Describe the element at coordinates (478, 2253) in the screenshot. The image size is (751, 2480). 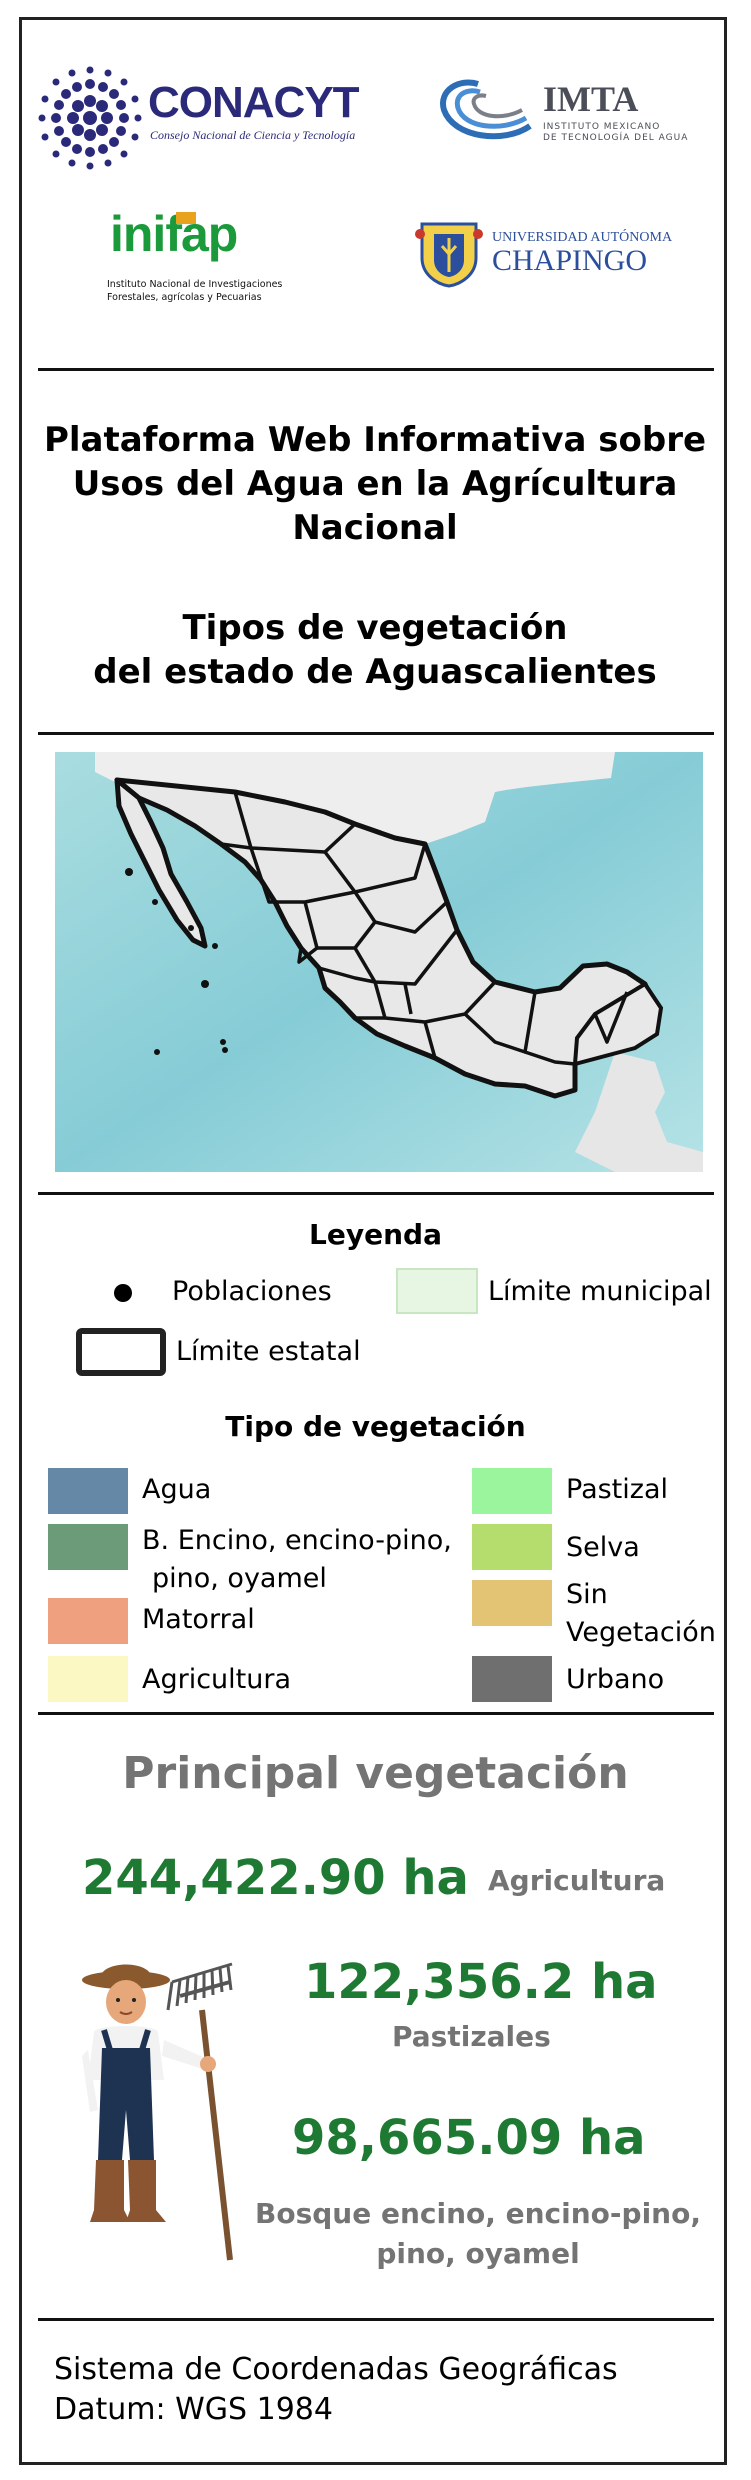
I see `bosque-label-line2: pino, oyamel` at that location.